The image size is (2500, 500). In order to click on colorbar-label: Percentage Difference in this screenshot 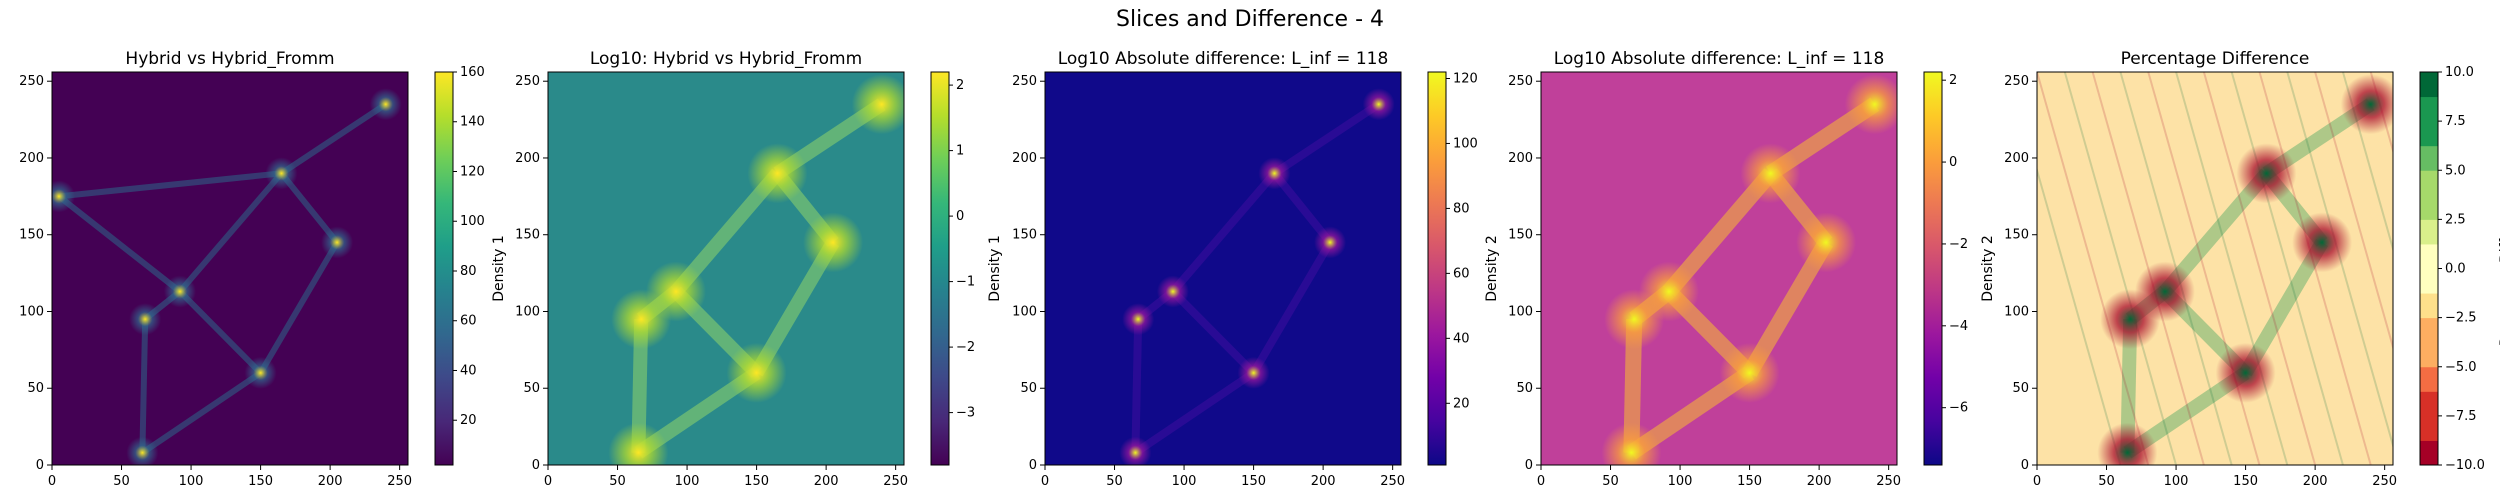, I will do `click(2499, 268)`.